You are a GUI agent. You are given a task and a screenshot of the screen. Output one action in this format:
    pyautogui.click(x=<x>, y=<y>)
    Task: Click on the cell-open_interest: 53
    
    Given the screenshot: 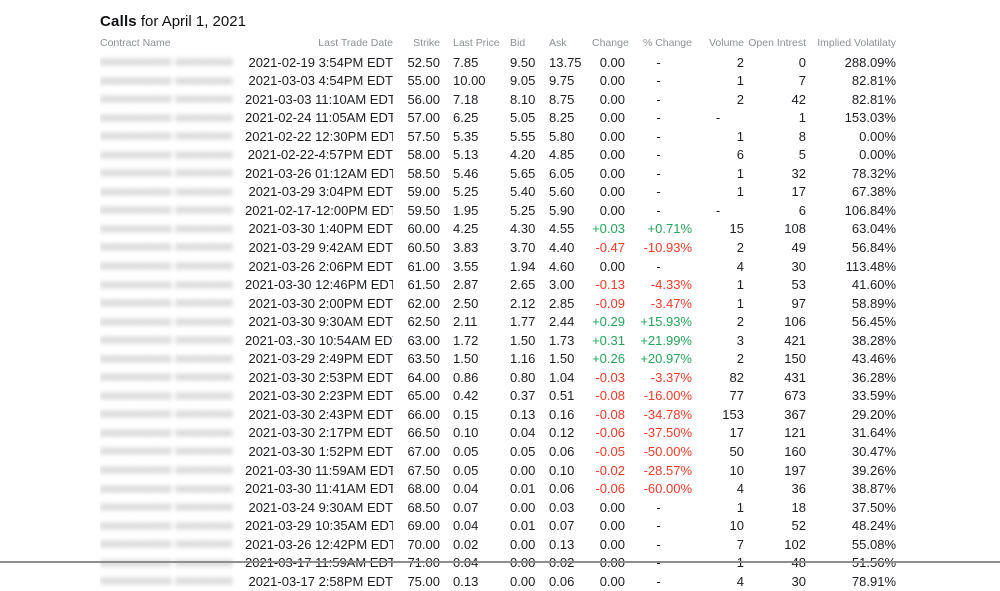 What is the action you would take?
    pyautogui.click(x=775, y=285)
    